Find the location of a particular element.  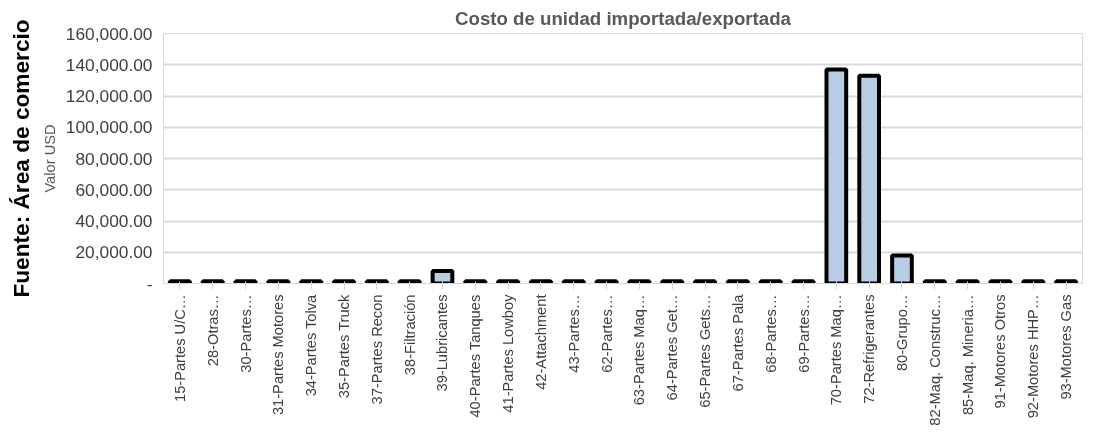

y-tick-label: 100,000.00 is located at coordinates (109, 127).